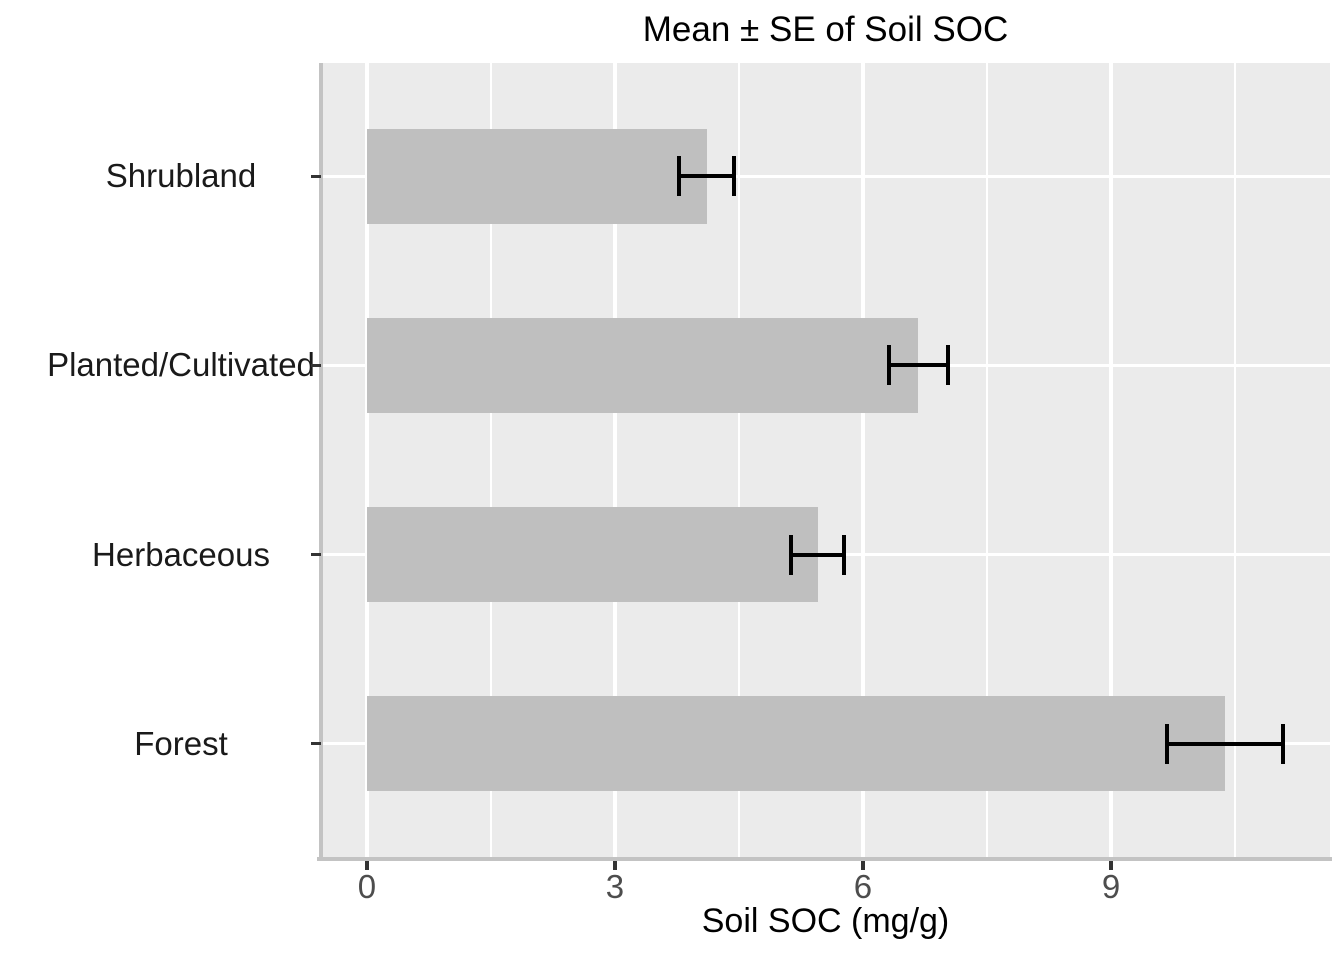  What do you see at coordinates (948, 365) in the screenshot?
I see `error-bar-cap-right-planted-cultivated` at bounding box center [948, 365].